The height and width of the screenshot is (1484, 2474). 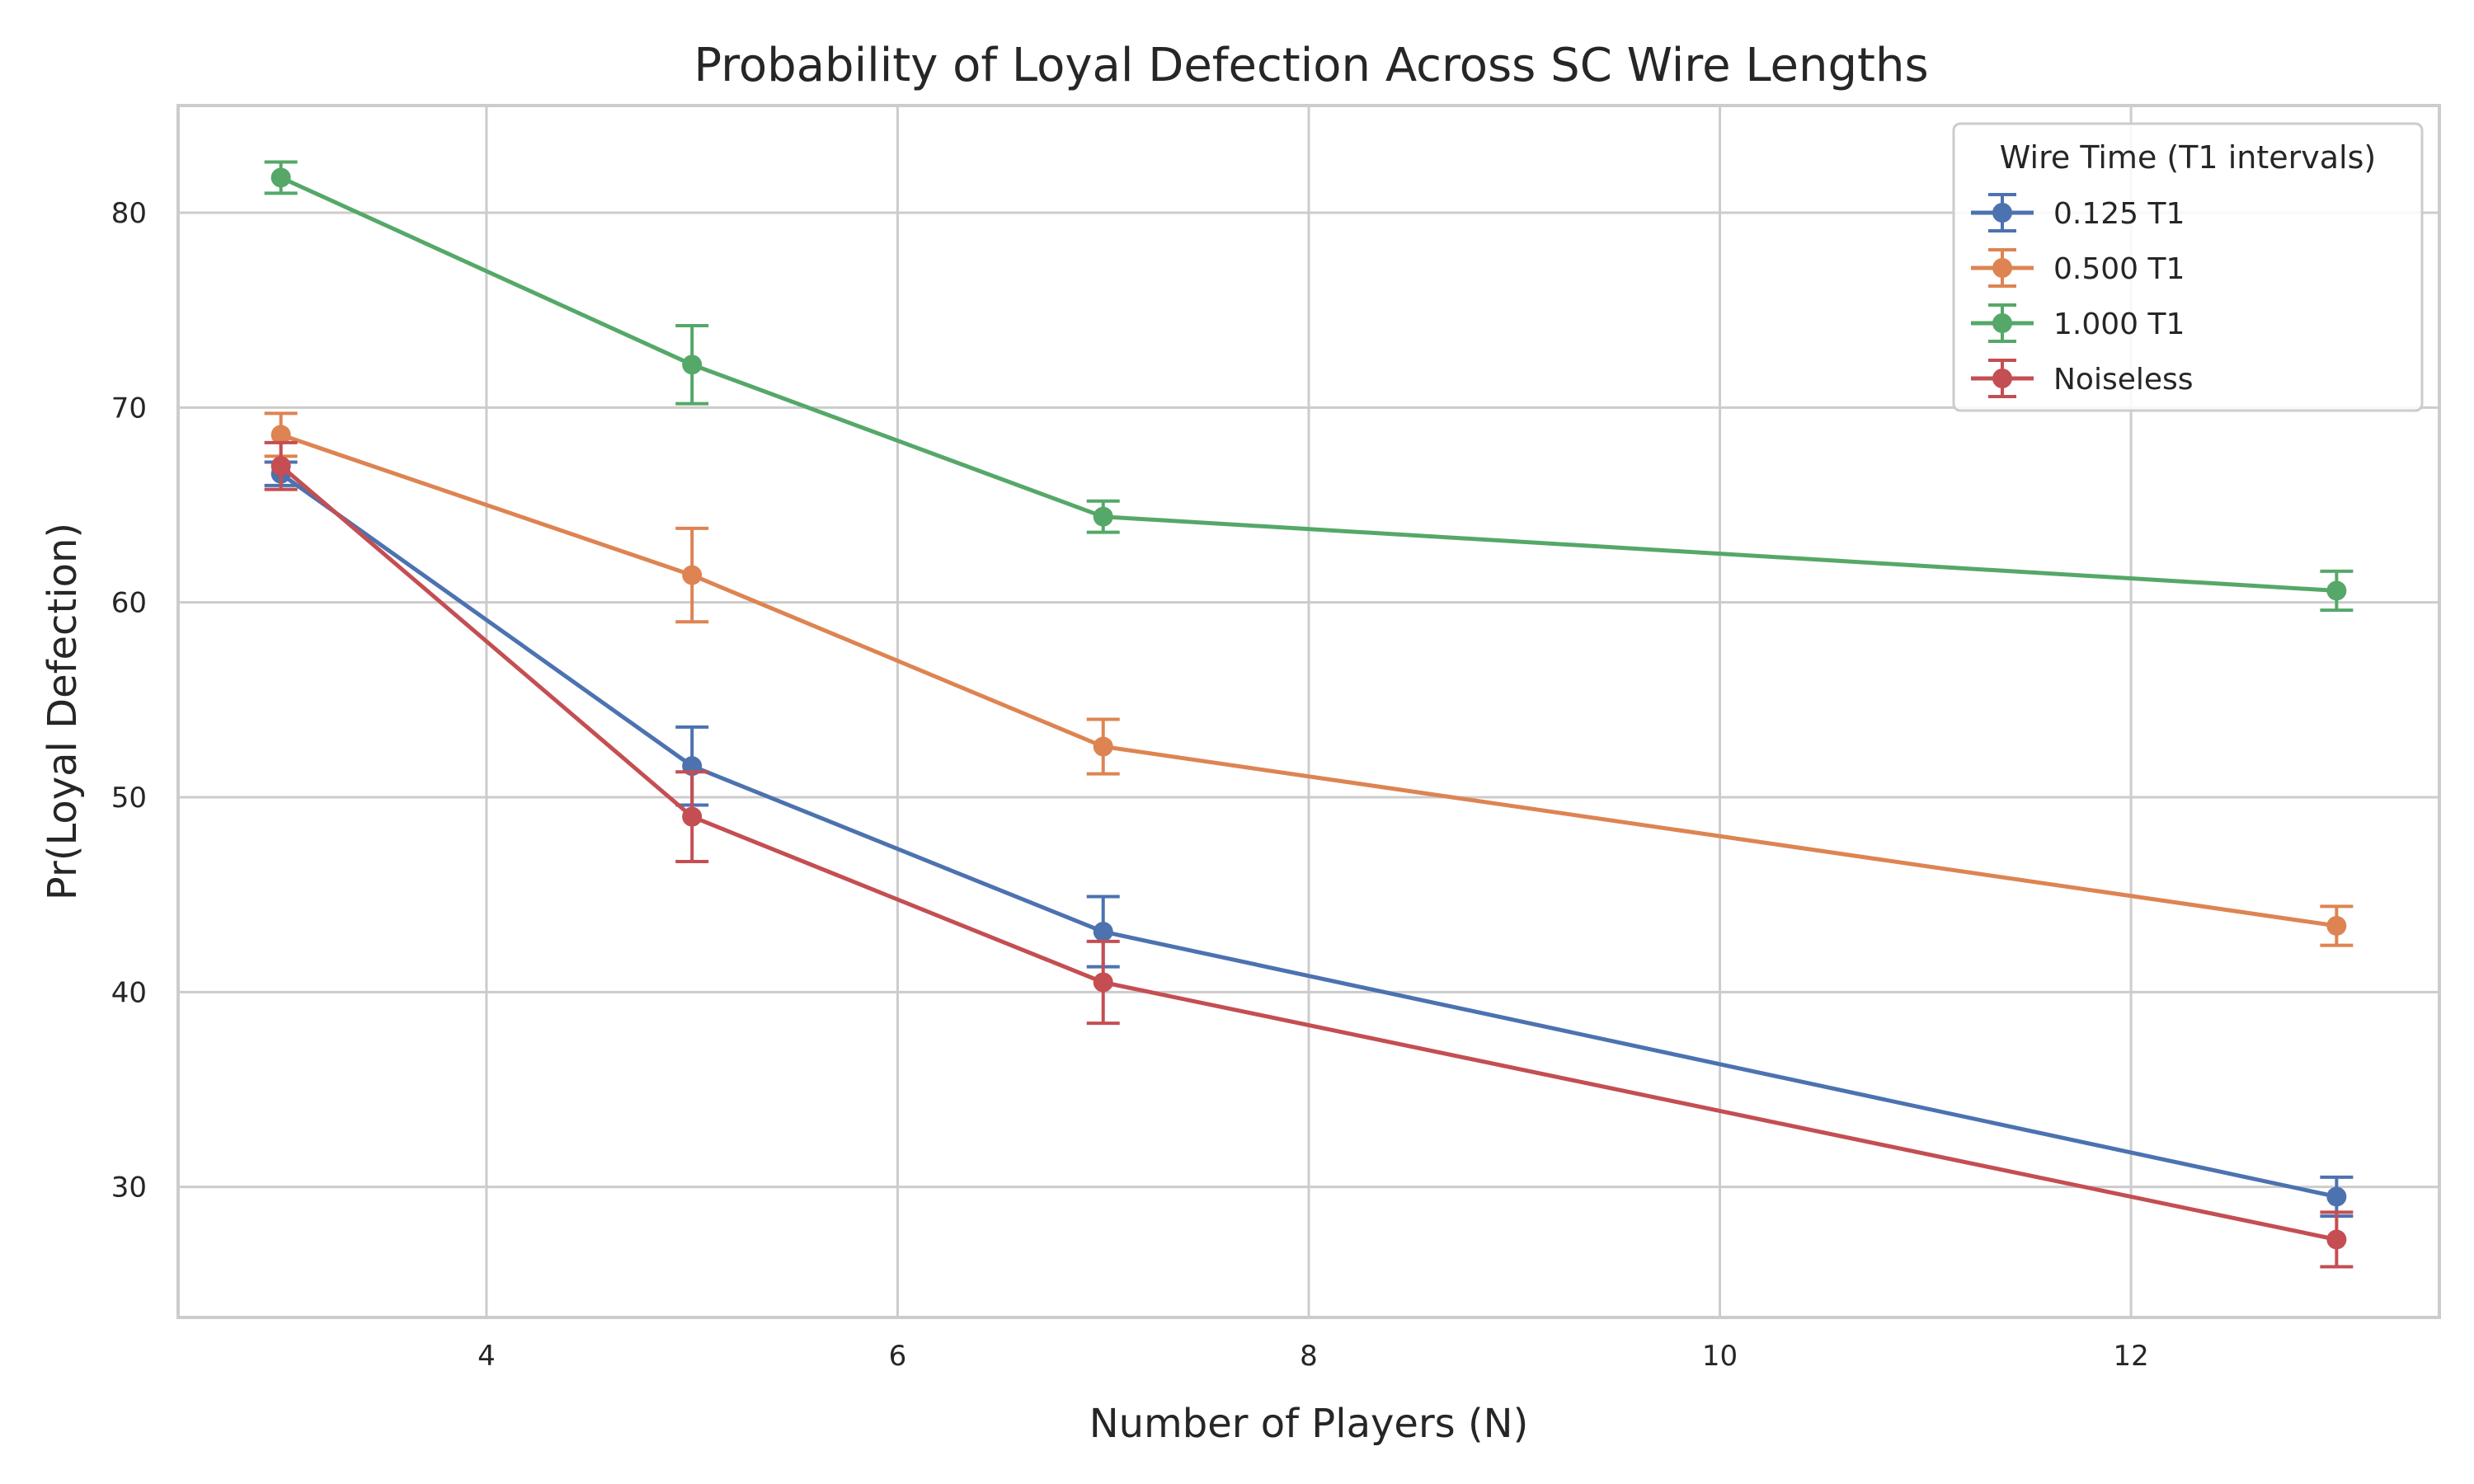 What do you see at coordinates (63, 711) in the screenshot?
I see `y-axis-label: Pr(Loyal Defection)` at bounding box center [63, 711].